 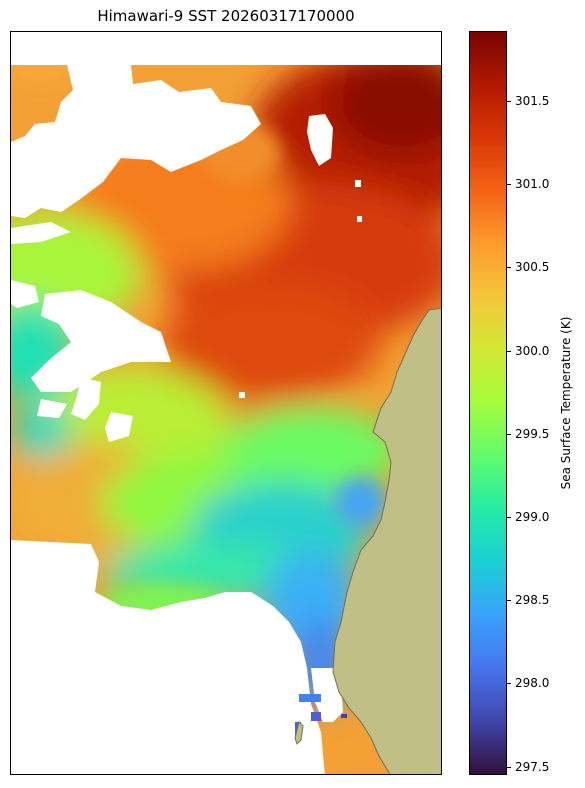 I want to click on mainland, so click(x=386, y=540).